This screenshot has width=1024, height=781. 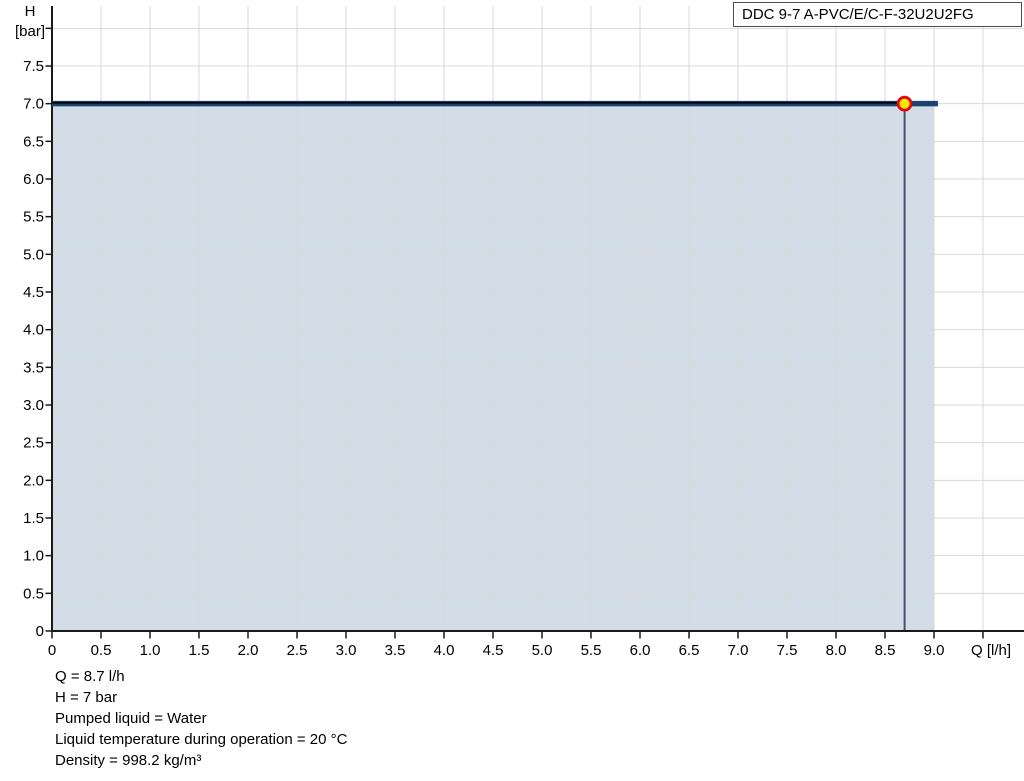 What do you see at coordinates (131, 718) in the screenshot?
I see `info-line: Pumped liquid = Water` at bounding box center [131, 718].